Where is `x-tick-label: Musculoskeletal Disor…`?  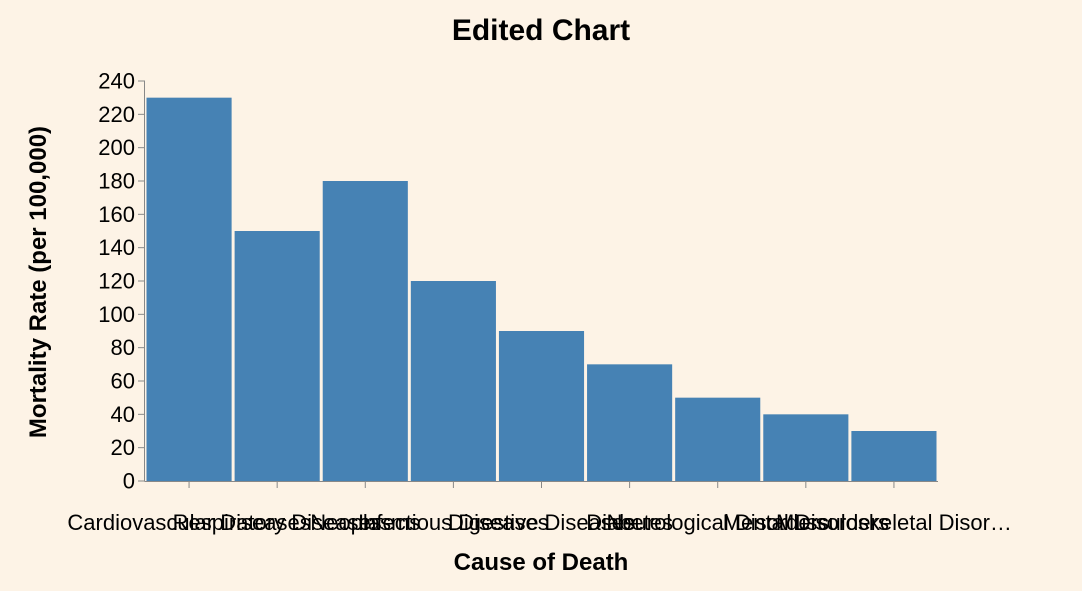 x-tick-label: Musculoskeletal Disor… is located at coordinates (894, 522).